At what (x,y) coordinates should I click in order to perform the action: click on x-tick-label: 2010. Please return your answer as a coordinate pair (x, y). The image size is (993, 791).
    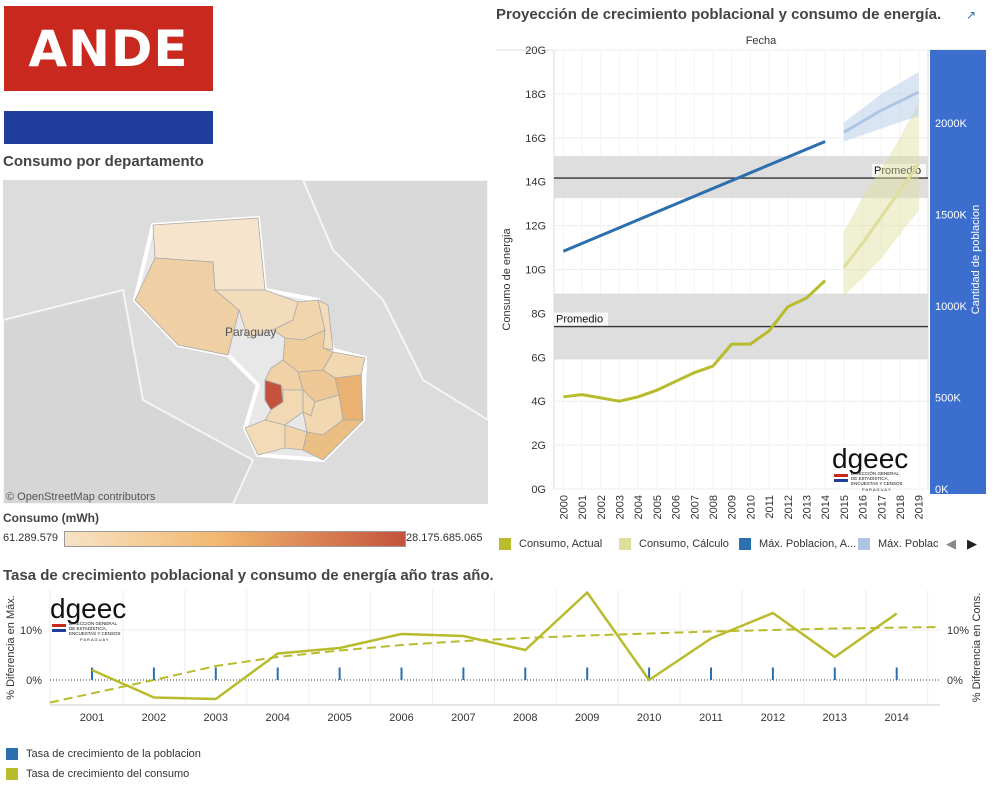
    Looking at the image, I should click on (649, 718).